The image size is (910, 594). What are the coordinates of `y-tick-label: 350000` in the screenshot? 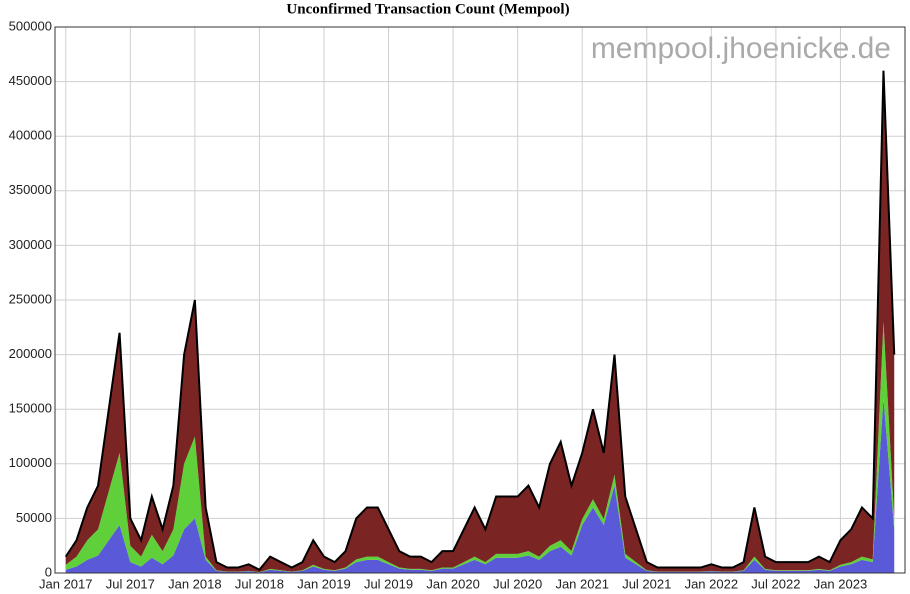 It's located at (30, 189).